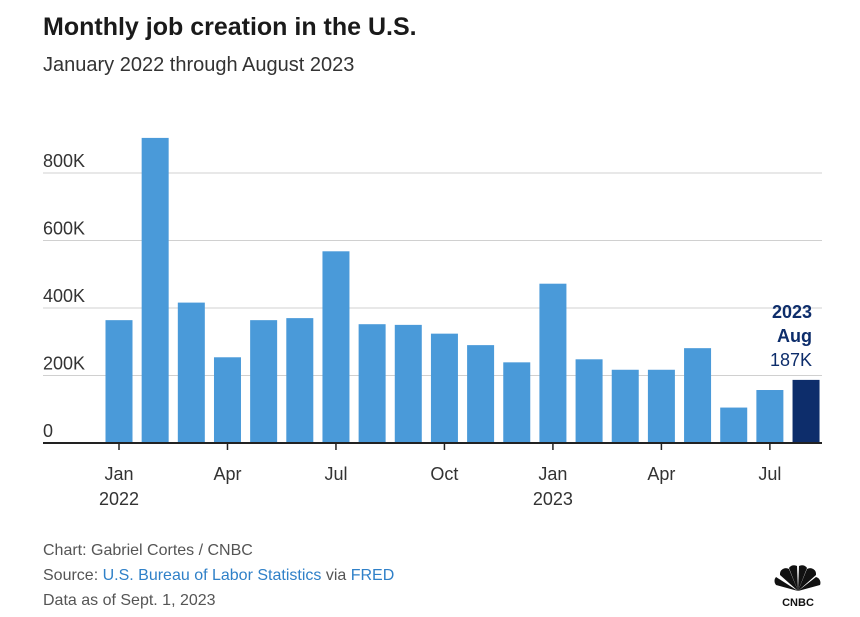 This screenshot has height=617, width=860. What do you see at coordinates (119, 381) in the screenshot?
I see `bar-jan-2022` at bounding box center [119, 381].